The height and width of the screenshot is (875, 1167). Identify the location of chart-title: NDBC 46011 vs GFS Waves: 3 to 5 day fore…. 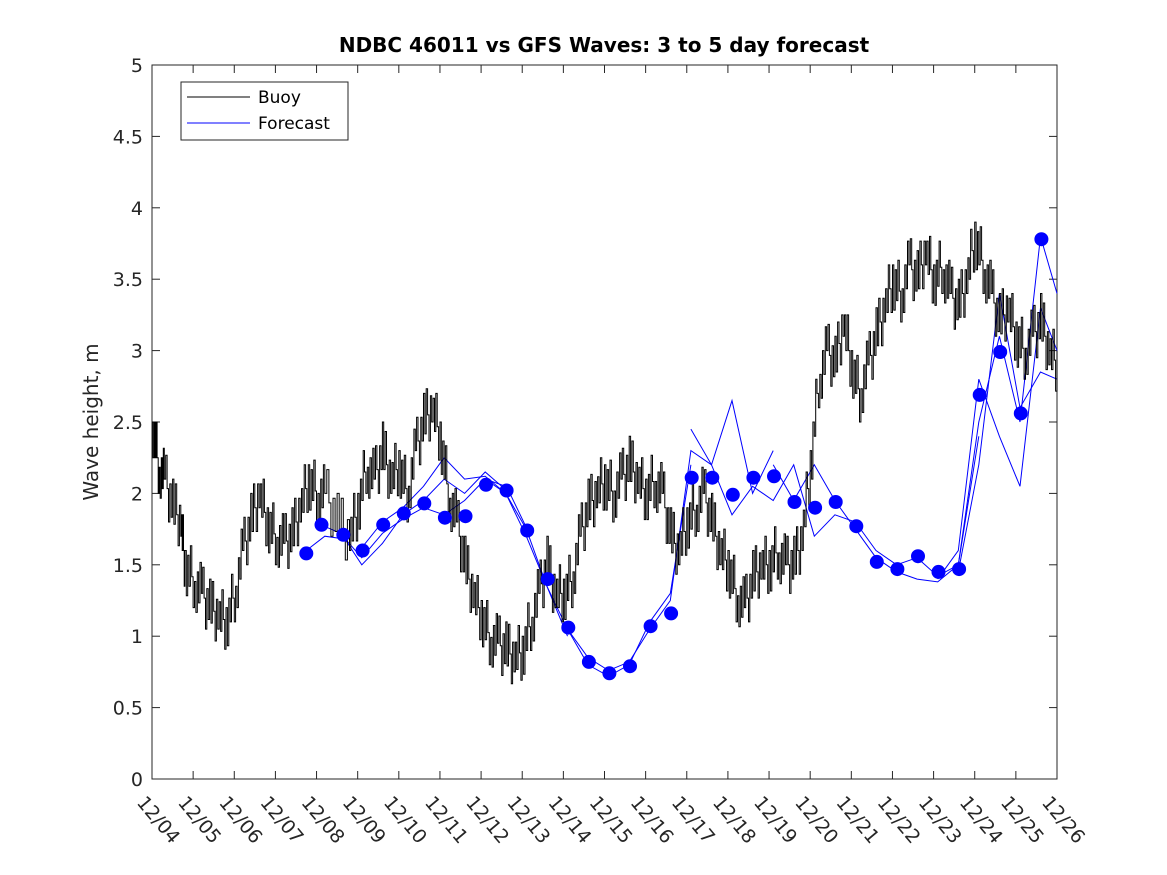
(604, 45).